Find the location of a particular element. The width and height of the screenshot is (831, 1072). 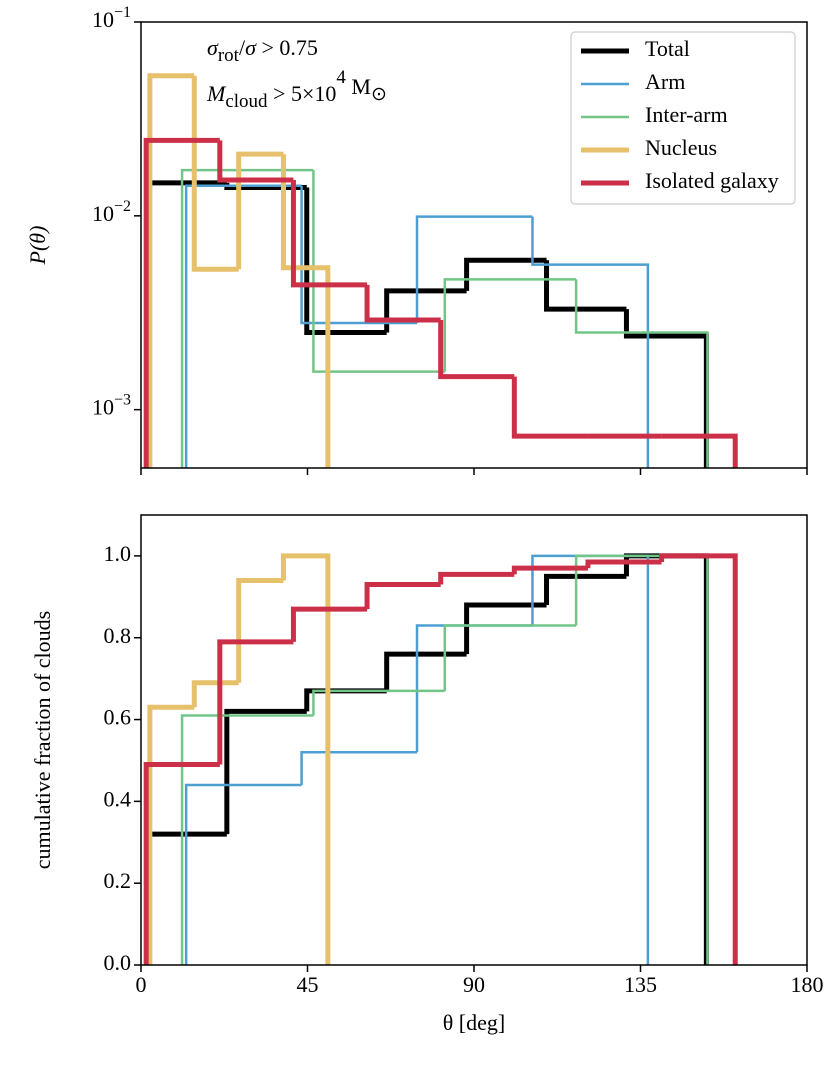

x-tick-label: 0 is located at coordinates (141, 984).